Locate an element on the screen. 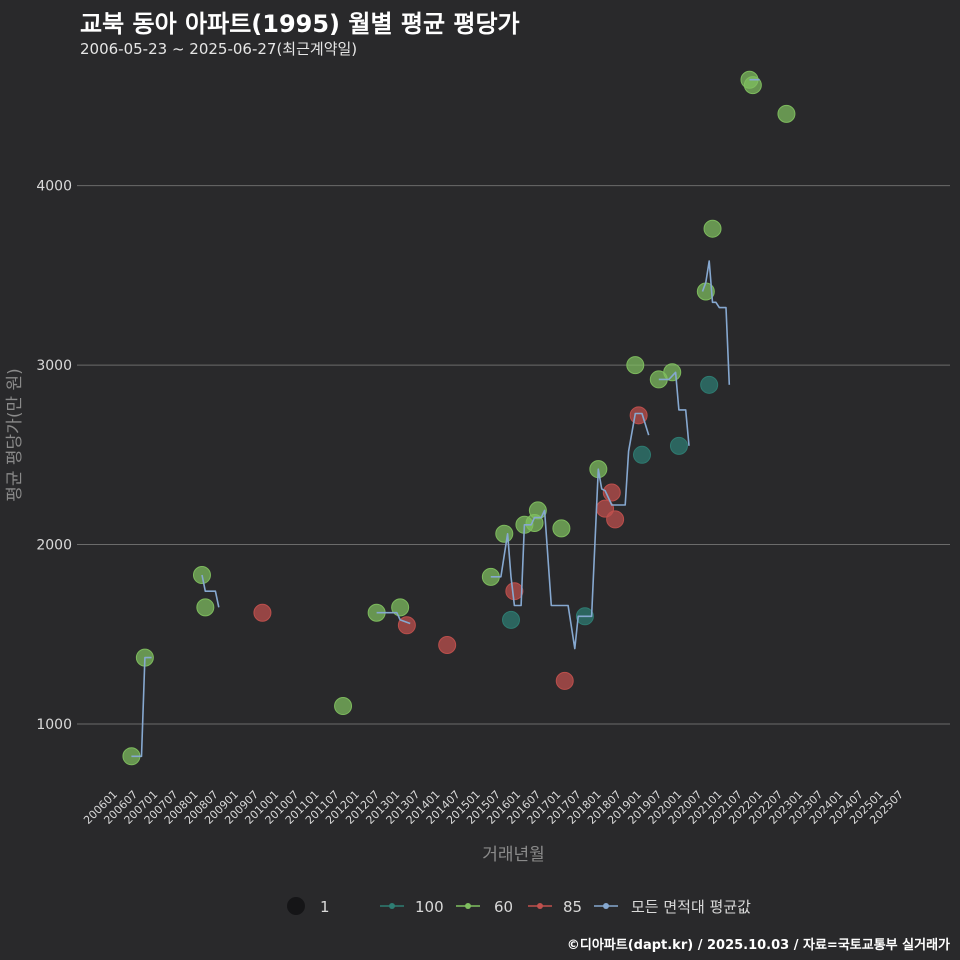 This screenshot has width=960, height=960. legend-size-key is located at coordinates (296, 906).